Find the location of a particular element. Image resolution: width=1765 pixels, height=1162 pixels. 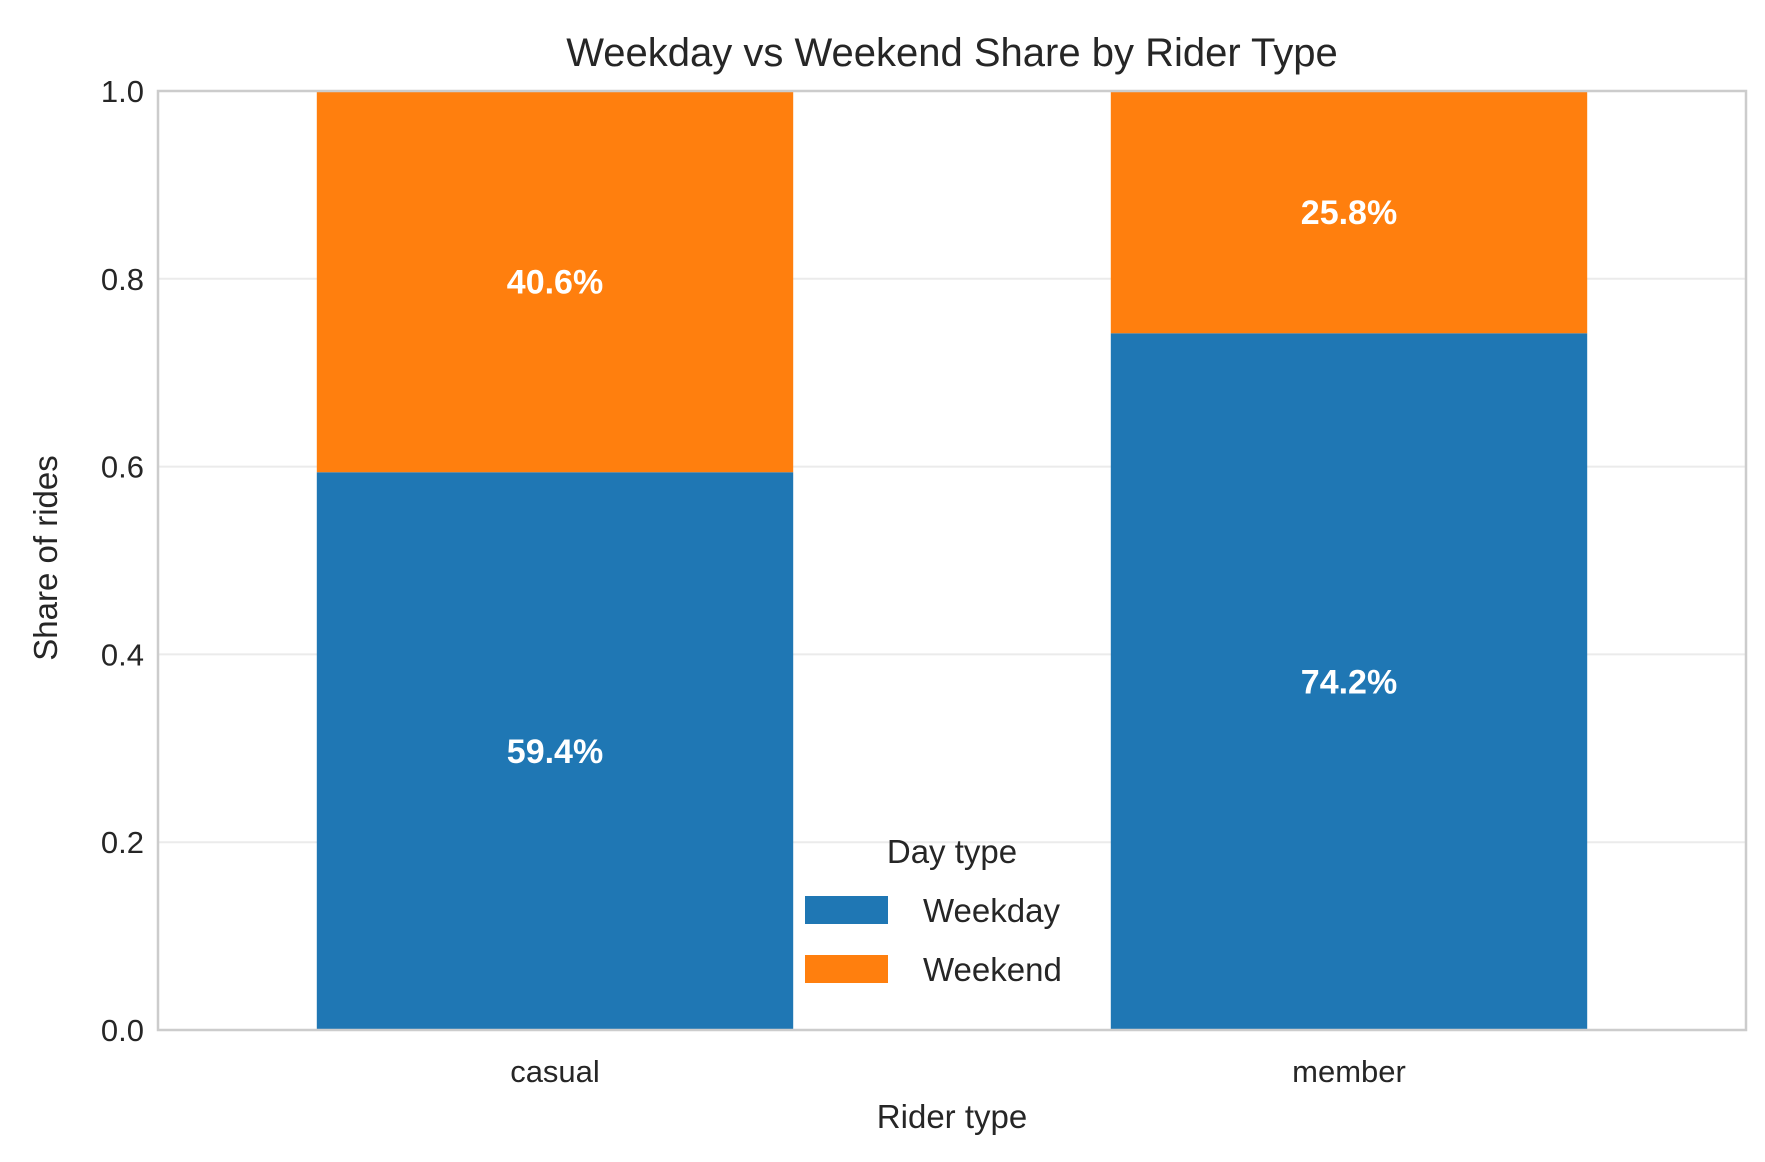

bar-weekend-casual is located at coordinates (555, 282).